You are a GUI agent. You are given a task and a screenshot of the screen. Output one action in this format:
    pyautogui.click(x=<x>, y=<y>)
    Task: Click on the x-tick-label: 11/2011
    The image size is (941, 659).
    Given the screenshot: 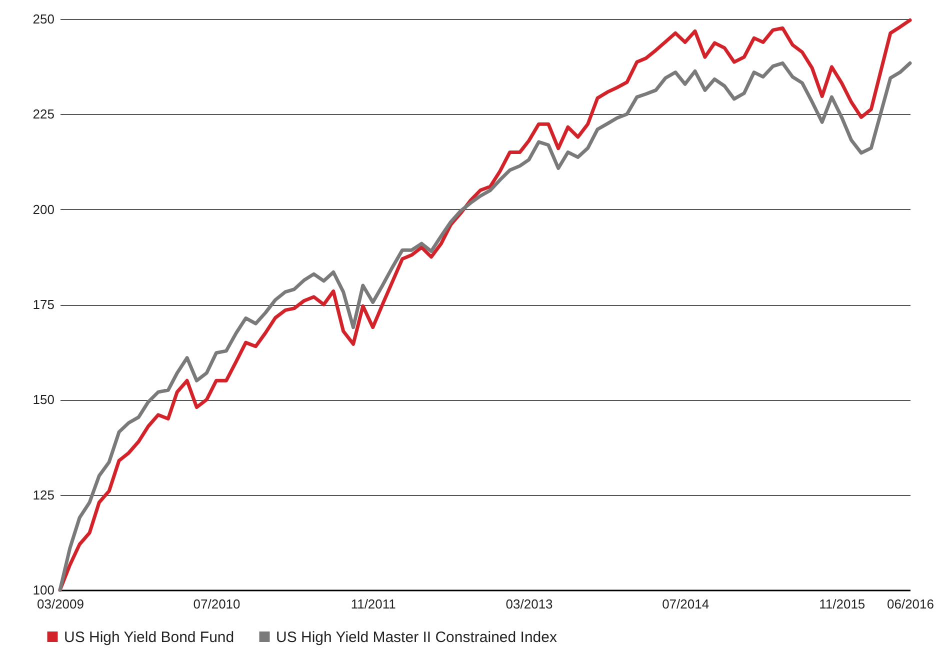 What is the action you would take?
    pyautogui.click(x=373, y=604)
    